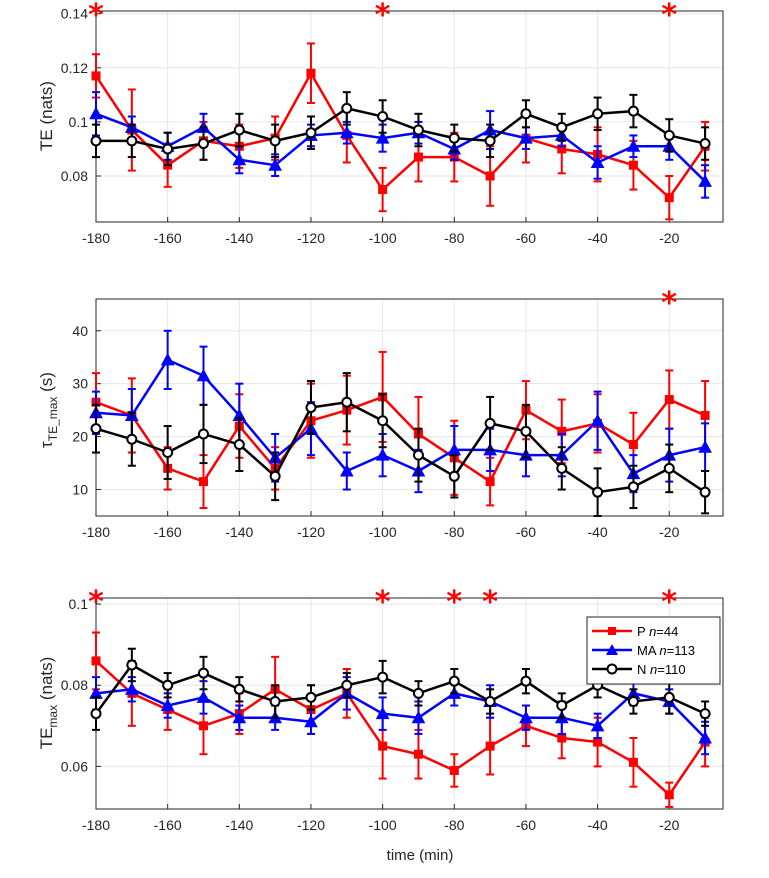 Image resolution: width=769 pixels, height=878 pixels. I want to click on x-tick-label: -20, so click(669, 825).